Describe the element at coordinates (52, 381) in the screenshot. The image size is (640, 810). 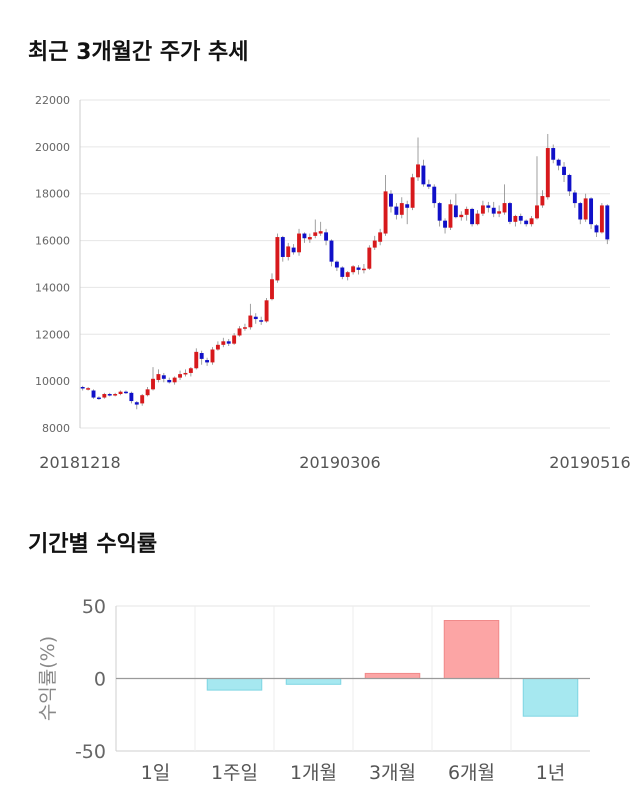
I see `candle-ytick-label: 10000` at that location.